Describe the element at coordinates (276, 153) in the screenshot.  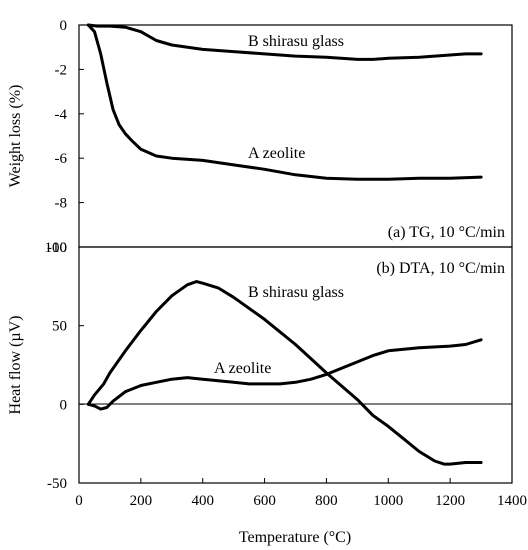
I see `tg-a-series-label: A zeolite` at that location.